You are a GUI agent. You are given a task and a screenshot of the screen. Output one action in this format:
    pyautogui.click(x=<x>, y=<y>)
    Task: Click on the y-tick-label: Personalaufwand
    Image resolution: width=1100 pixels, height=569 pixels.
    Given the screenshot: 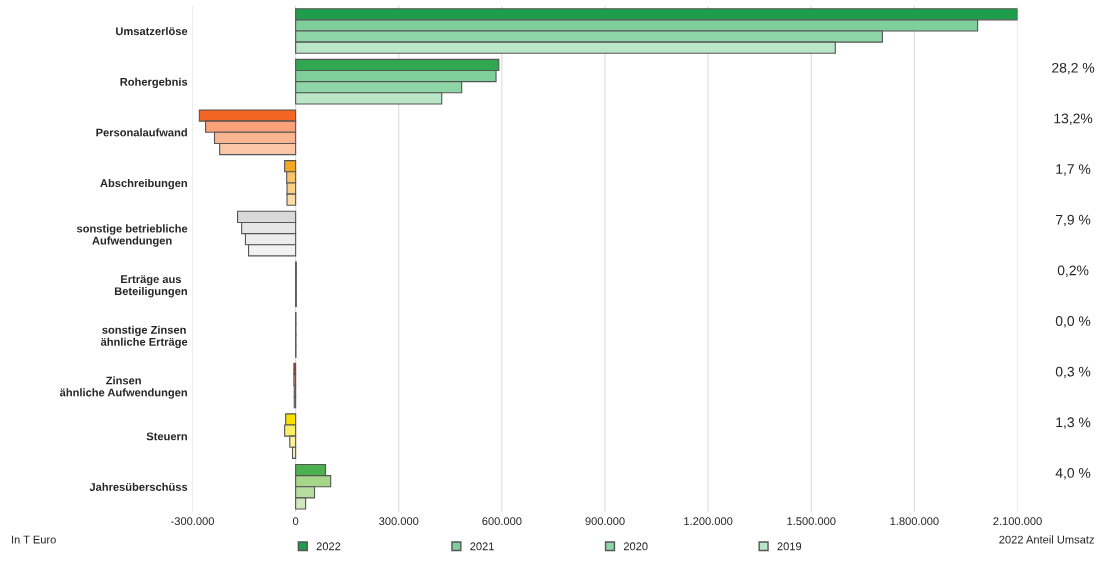 What is the action you would take?
    pyautogui.click(x=141, y=132)
    